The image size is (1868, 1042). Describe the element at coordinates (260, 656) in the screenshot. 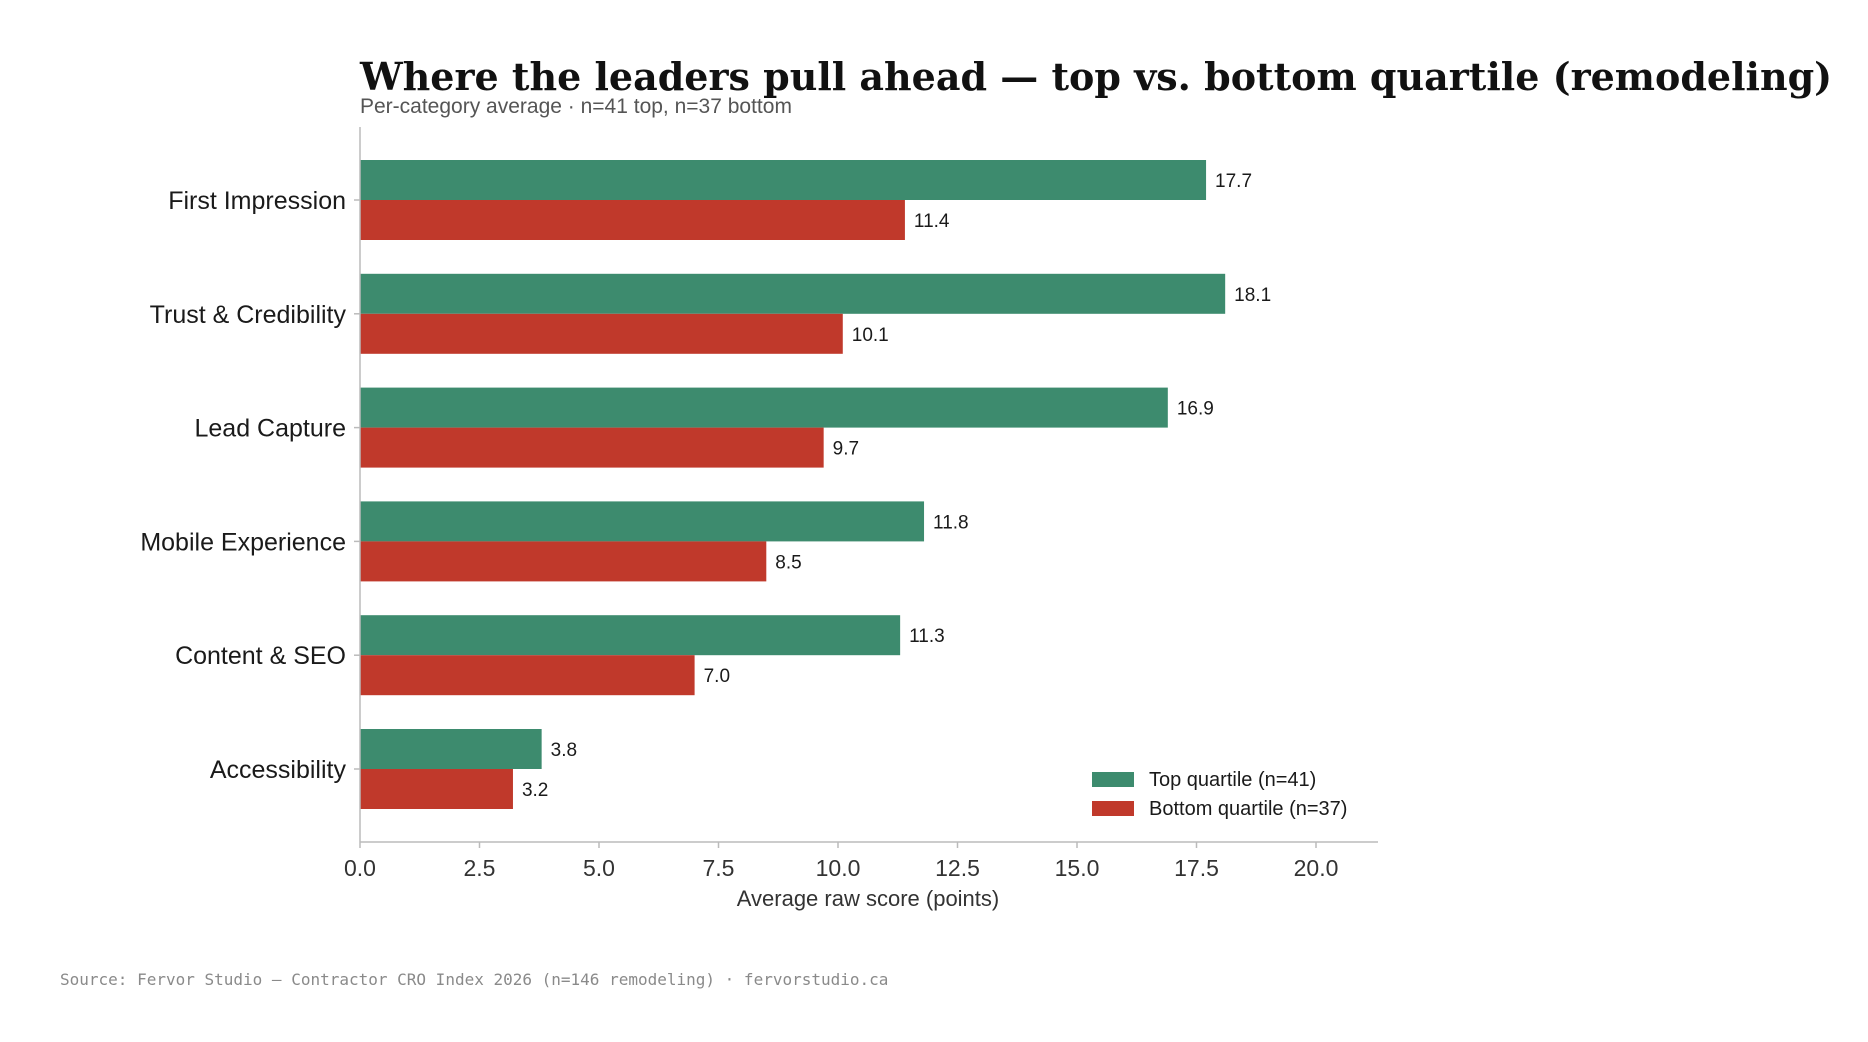

I see `category-label: Content & SEO` at that location.